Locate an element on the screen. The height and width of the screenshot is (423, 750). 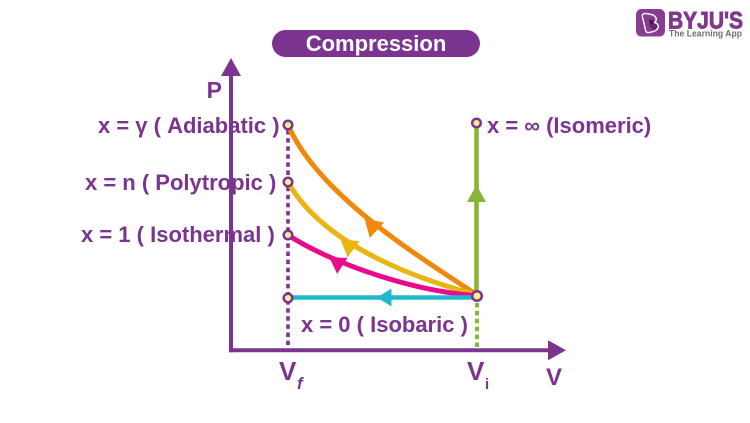
svg-text: The Learning App is located at coordinates (705, 34).